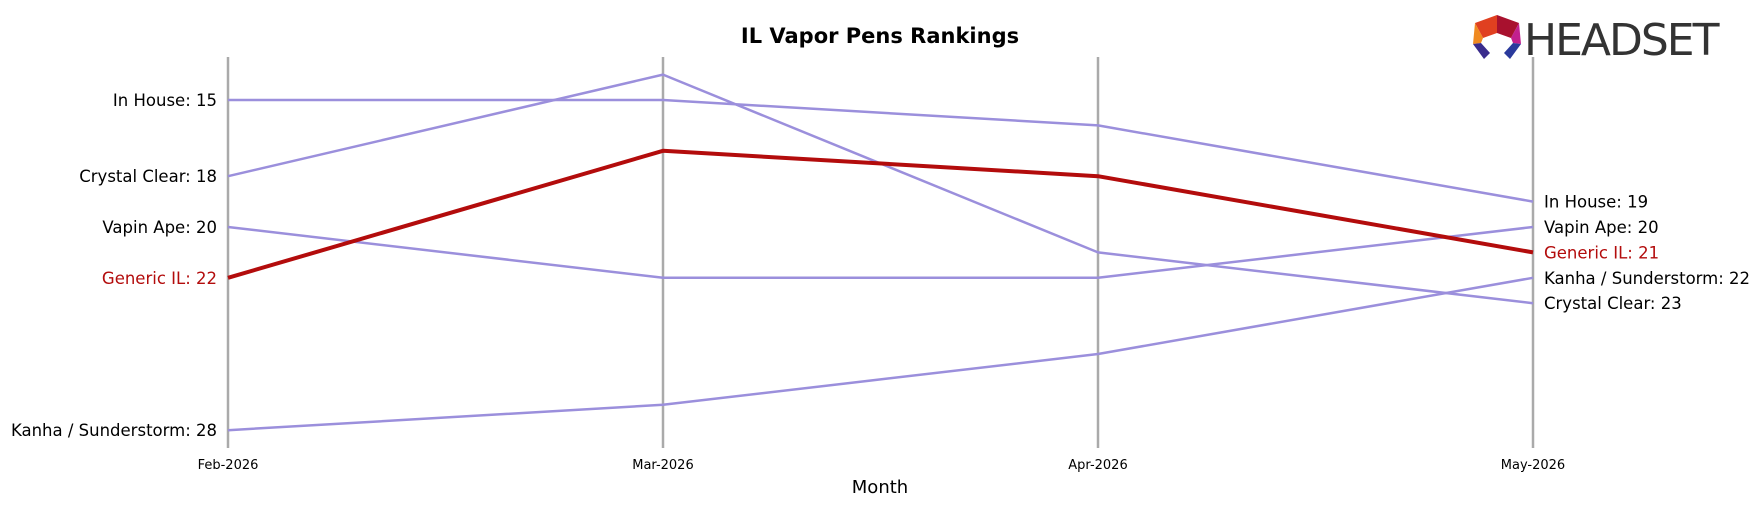 The width and height of the screenshot is (1761, 507). Describe the element at coordinates (165, 100) in the screenshot. I see `start-label: In House: 15` at that location.